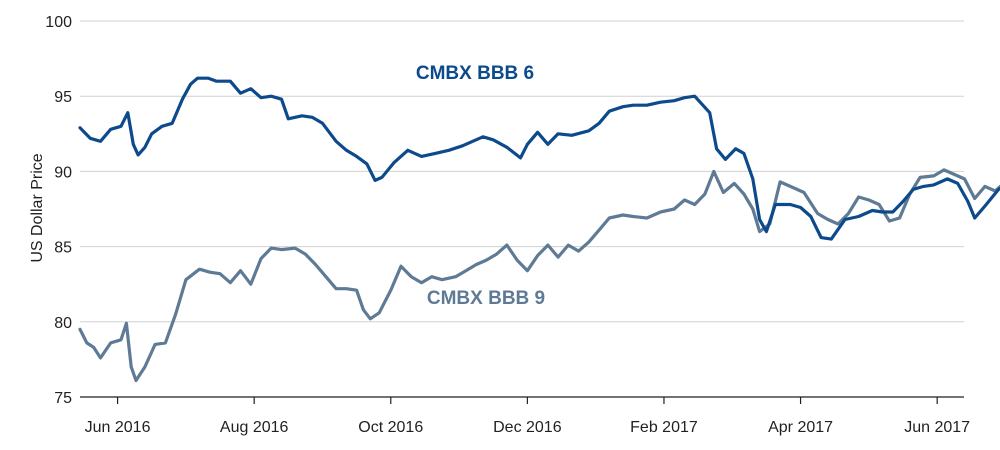 The image size is (1000, 450). What do you see at coordinates (58, 22) in the screenshot?
I see `y-tick-label: 100` at bounding box center [58, 22].